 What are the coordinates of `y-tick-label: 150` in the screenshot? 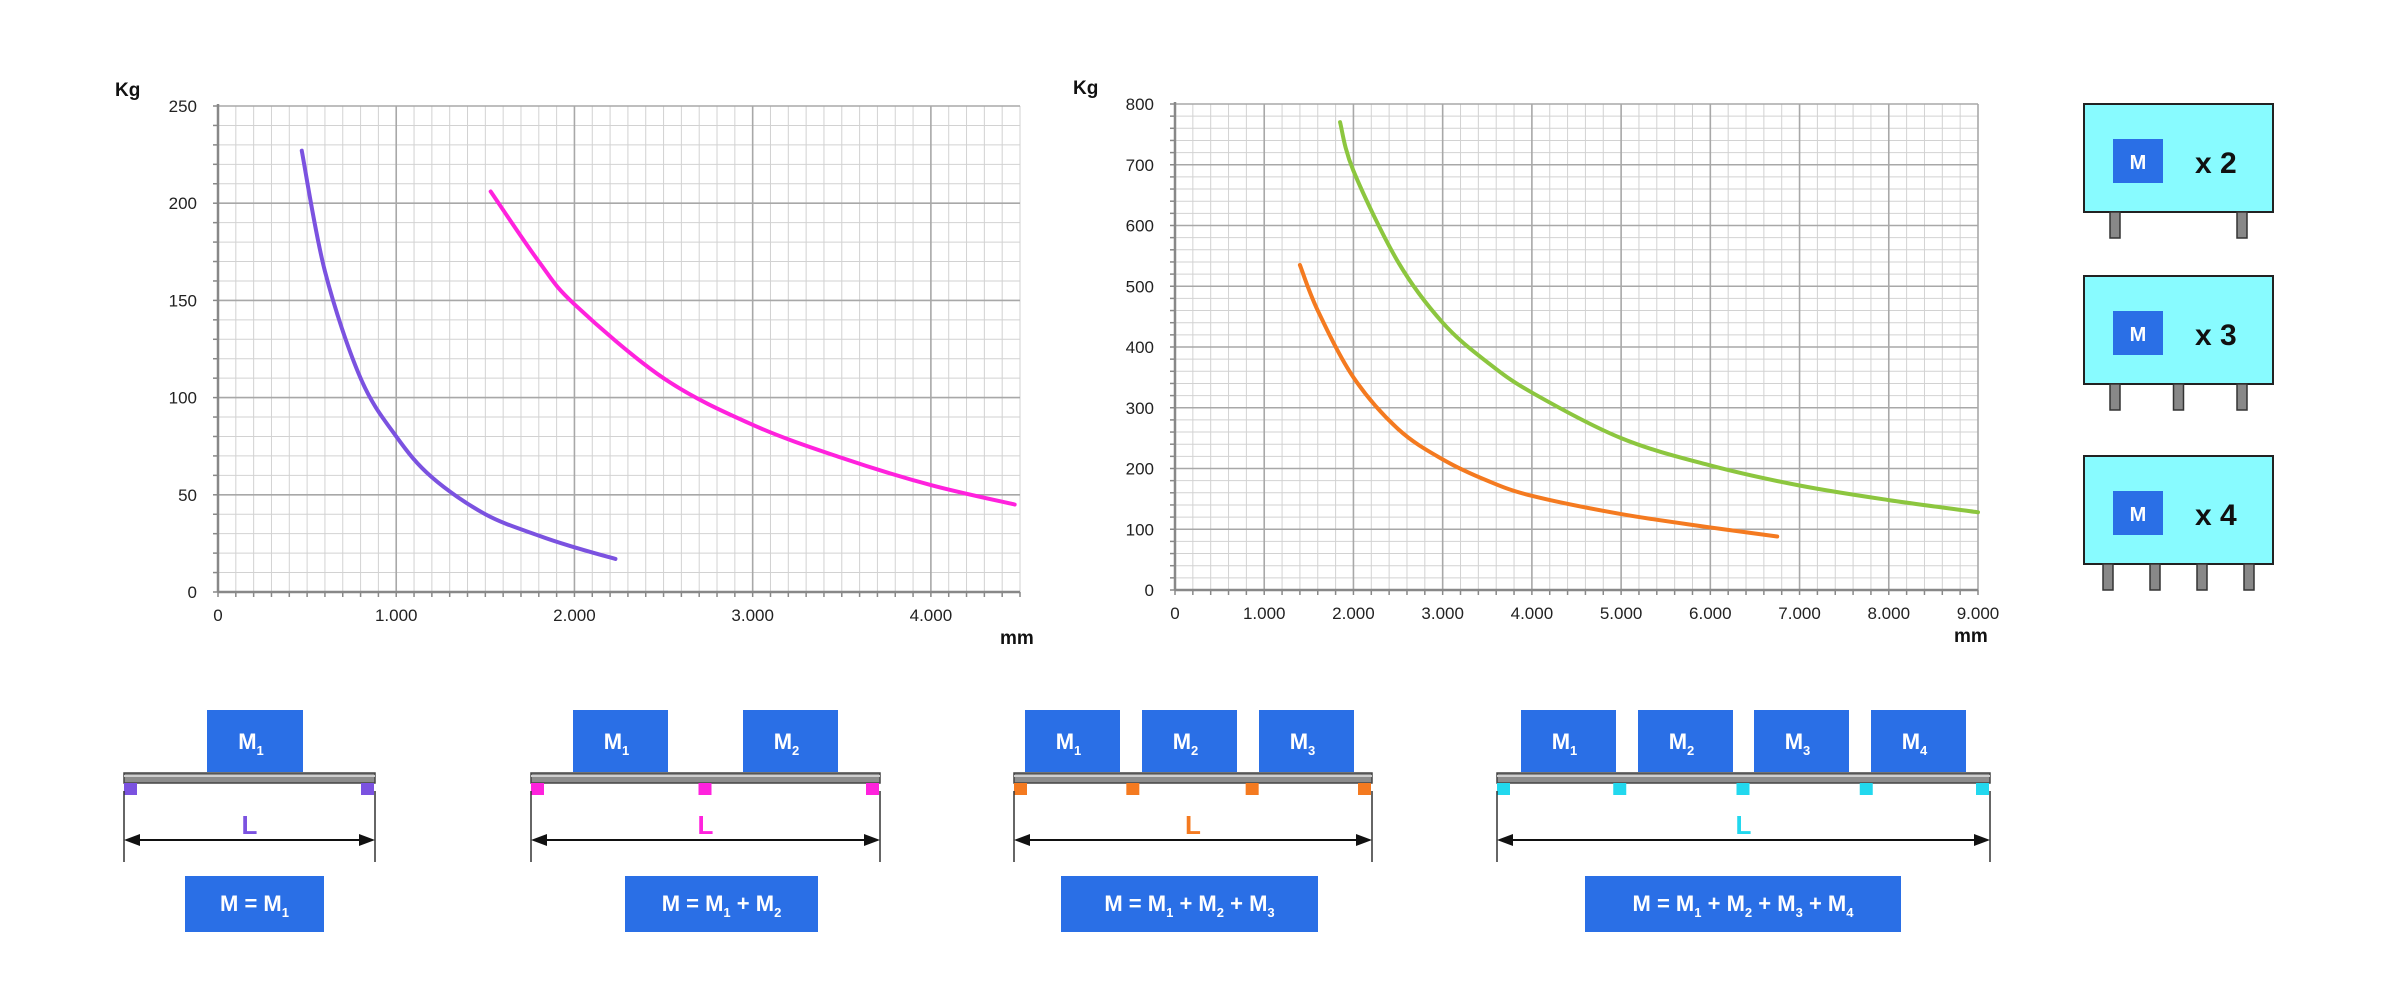 It's located at (183, 300).